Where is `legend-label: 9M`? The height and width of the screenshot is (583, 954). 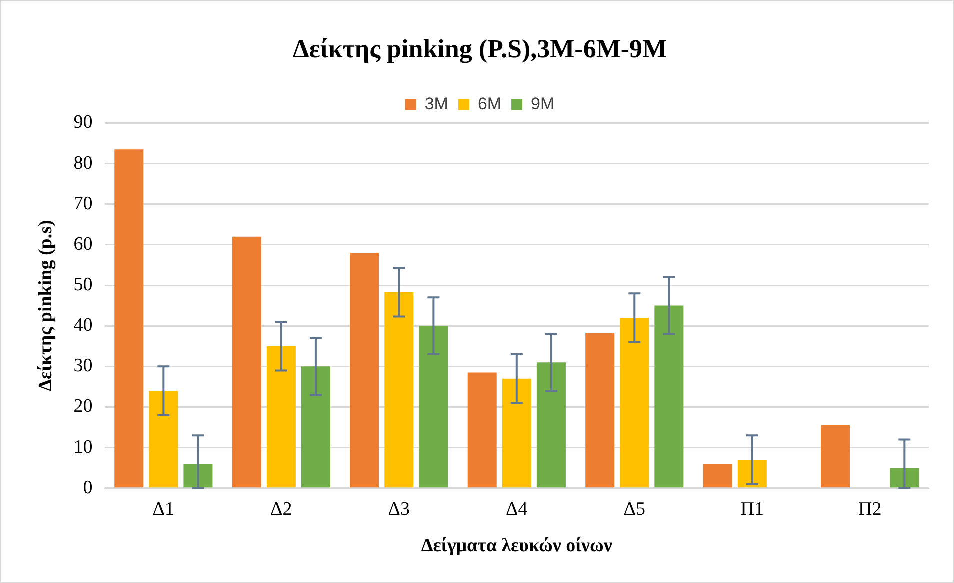 legend-label: 9M is located at coordinates (543, 104).